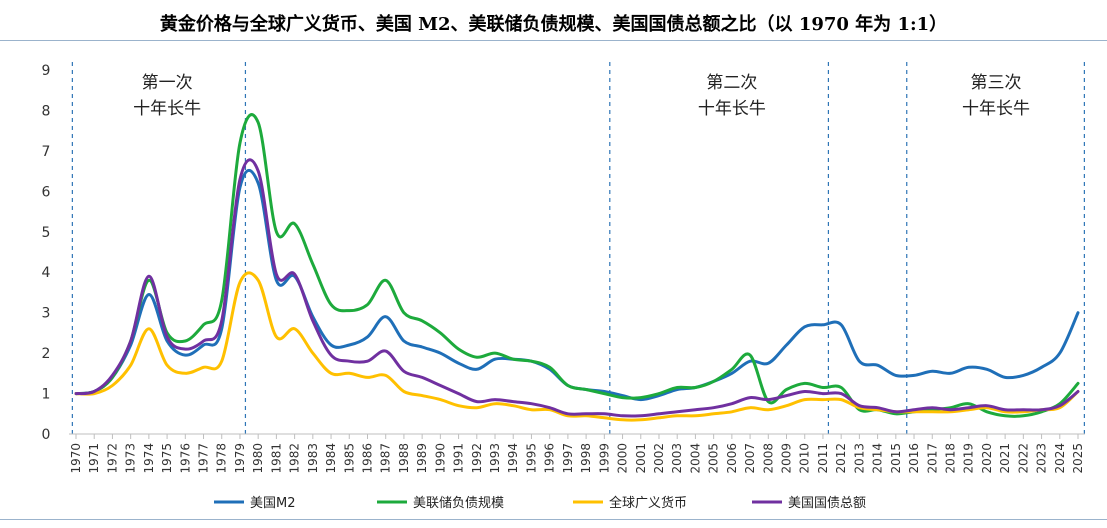 This screenshot has height=528, width=1107. I want to click on x-tick-label: 1992, so click(477, 458).